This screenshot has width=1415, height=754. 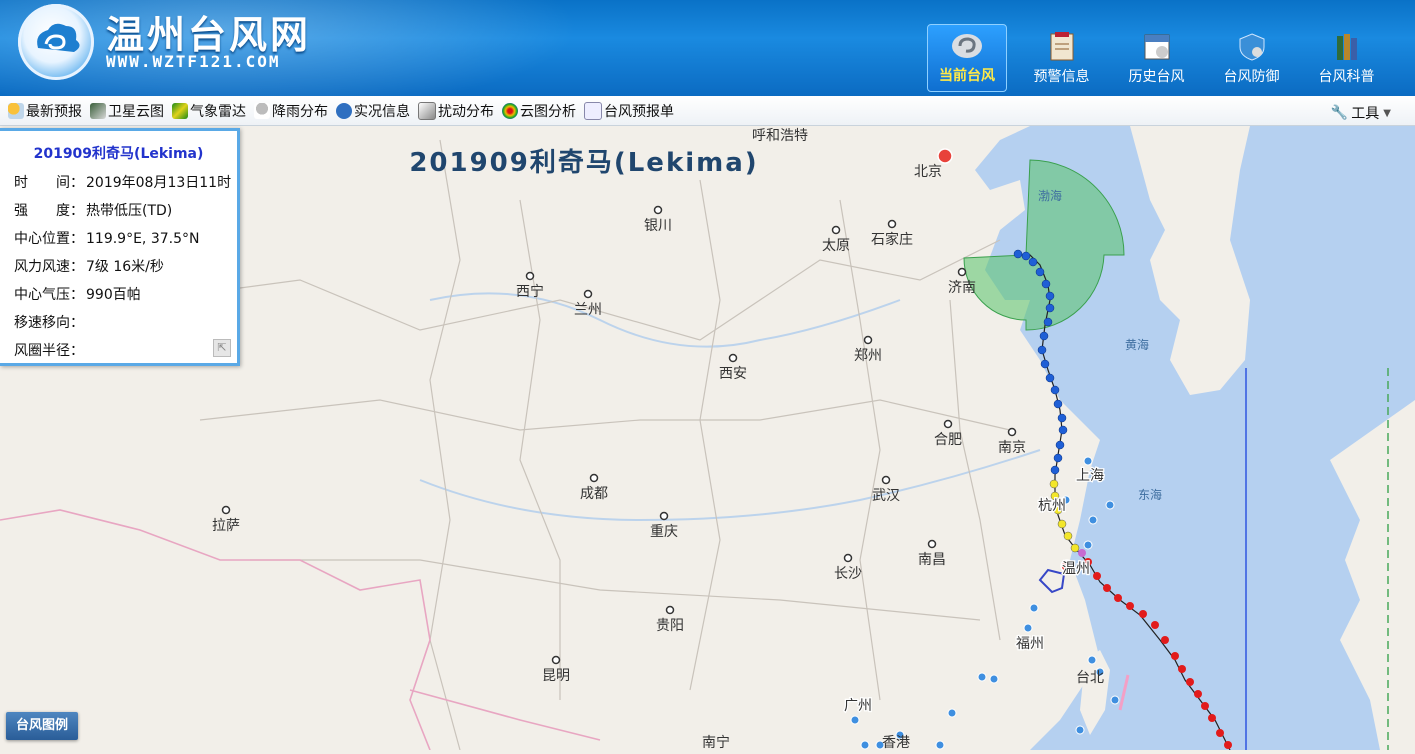 What do you see at coordinates (466, 111) in the screenshot?
I see `toolbar-label: 扰动分布` at bounding box center [466, 111].